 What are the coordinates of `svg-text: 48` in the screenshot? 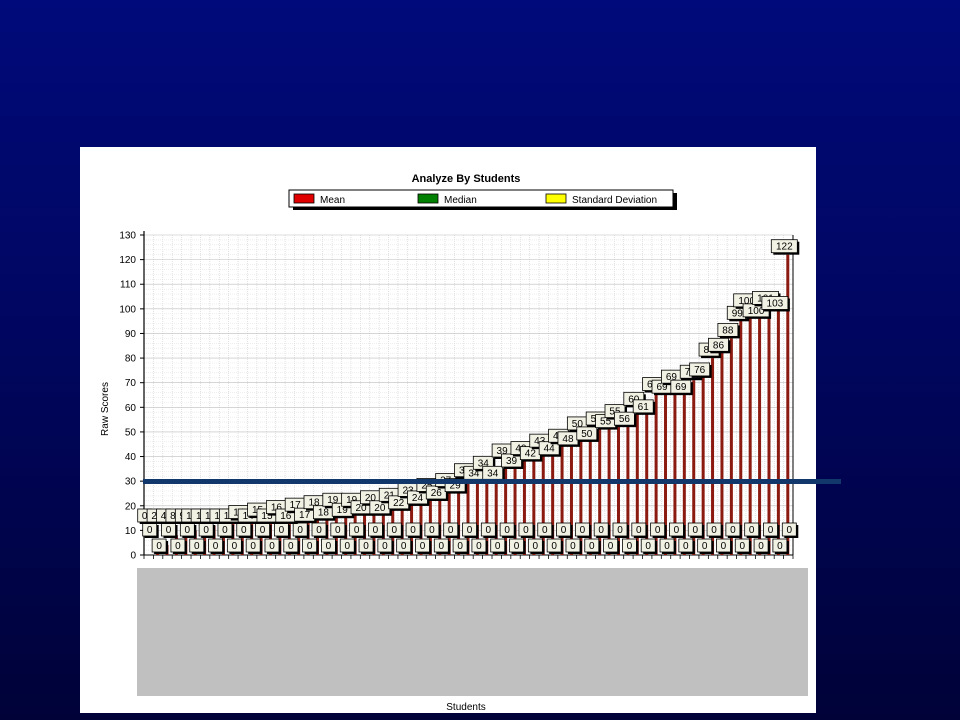 It's located at (568, 439).